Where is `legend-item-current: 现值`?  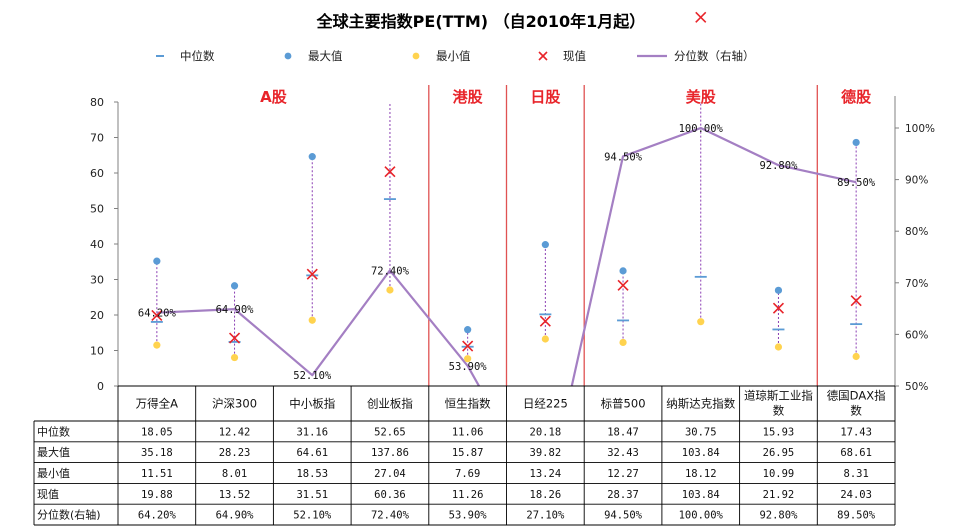 legend-item-current: 现值 is located at coordinates (562, 56).